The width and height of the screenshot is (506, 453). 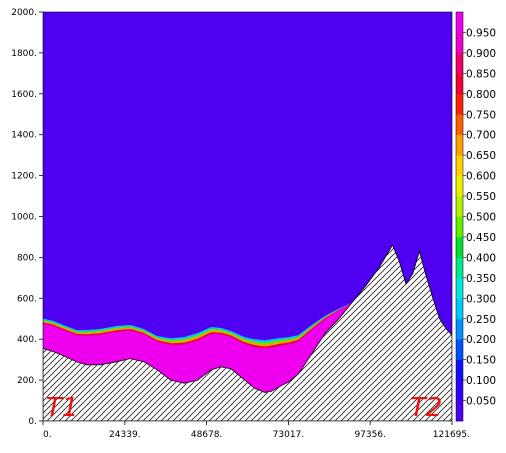 I want to click on colorbar-tick-label: 0.550, so click(x=481, y=197).